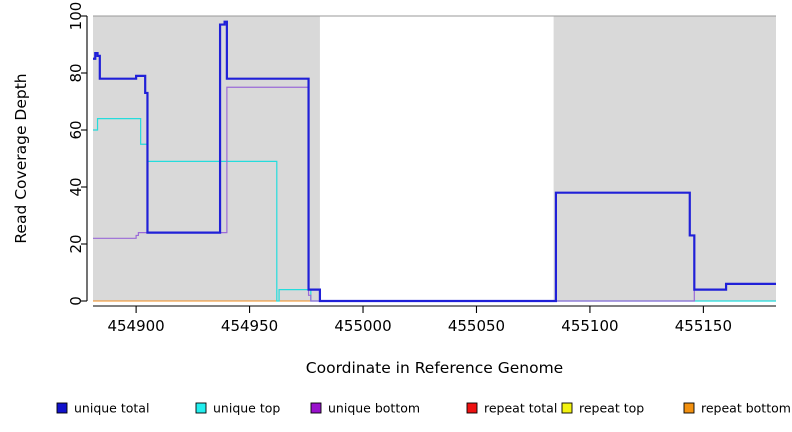  I want to click on legend-item-repeat-bottom: repeat bottom, so click(737, 408).